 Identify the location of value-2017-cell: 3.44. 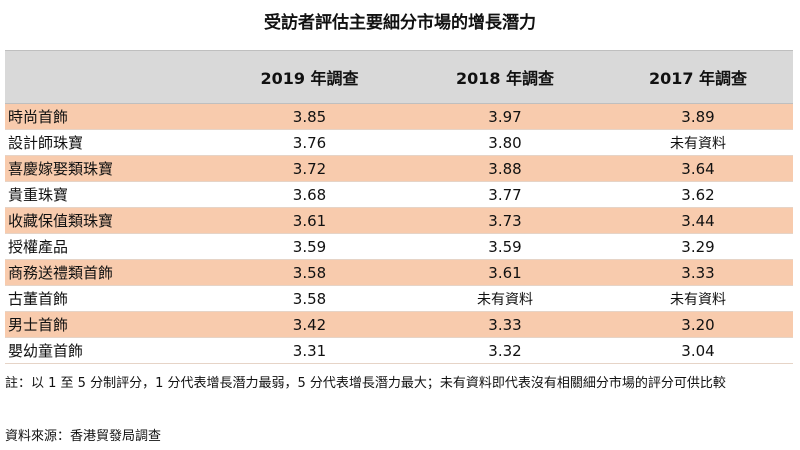
(698, 220).